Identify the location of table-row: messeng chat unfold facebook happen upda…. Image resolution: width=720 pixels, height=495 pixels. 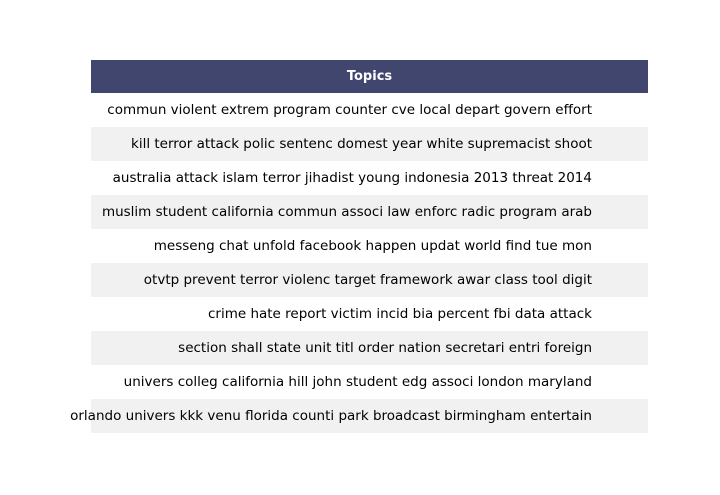
(369, 246).